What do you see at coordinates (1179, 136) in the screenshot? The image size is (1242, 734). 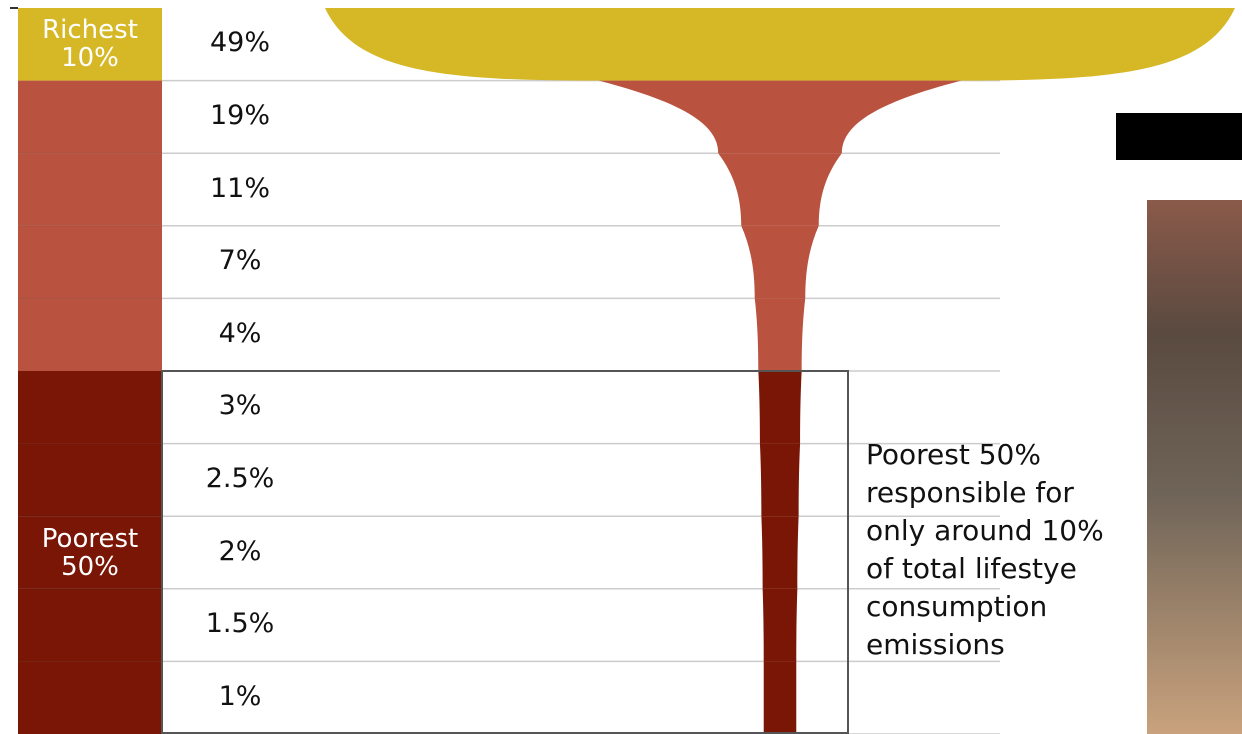 I see `black-bar` at bounding box center [1179, 136].